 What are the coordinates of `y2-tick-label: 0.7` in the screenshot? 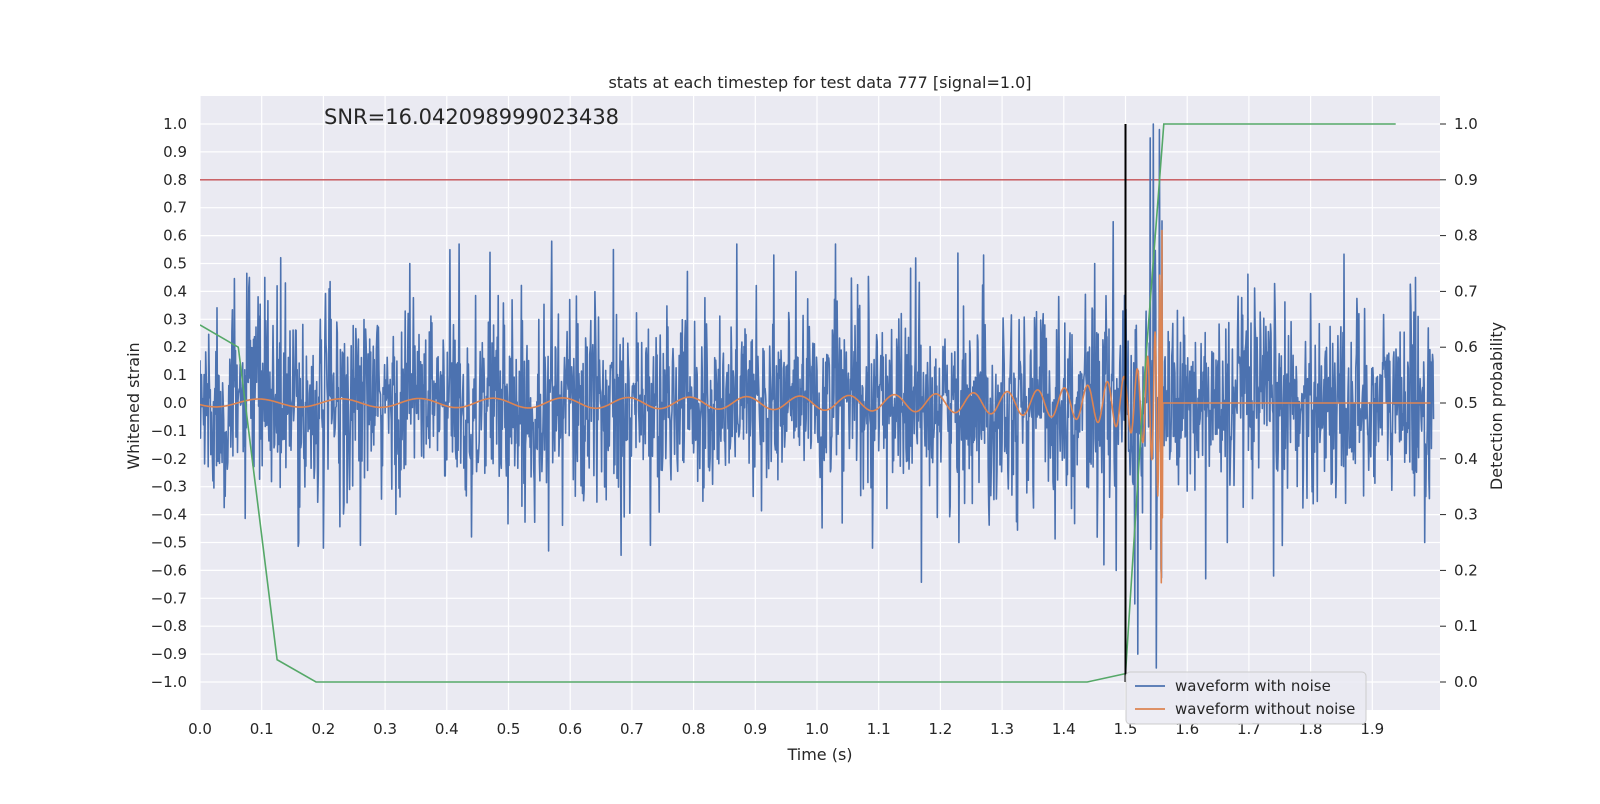 It's located at (1466, 291).